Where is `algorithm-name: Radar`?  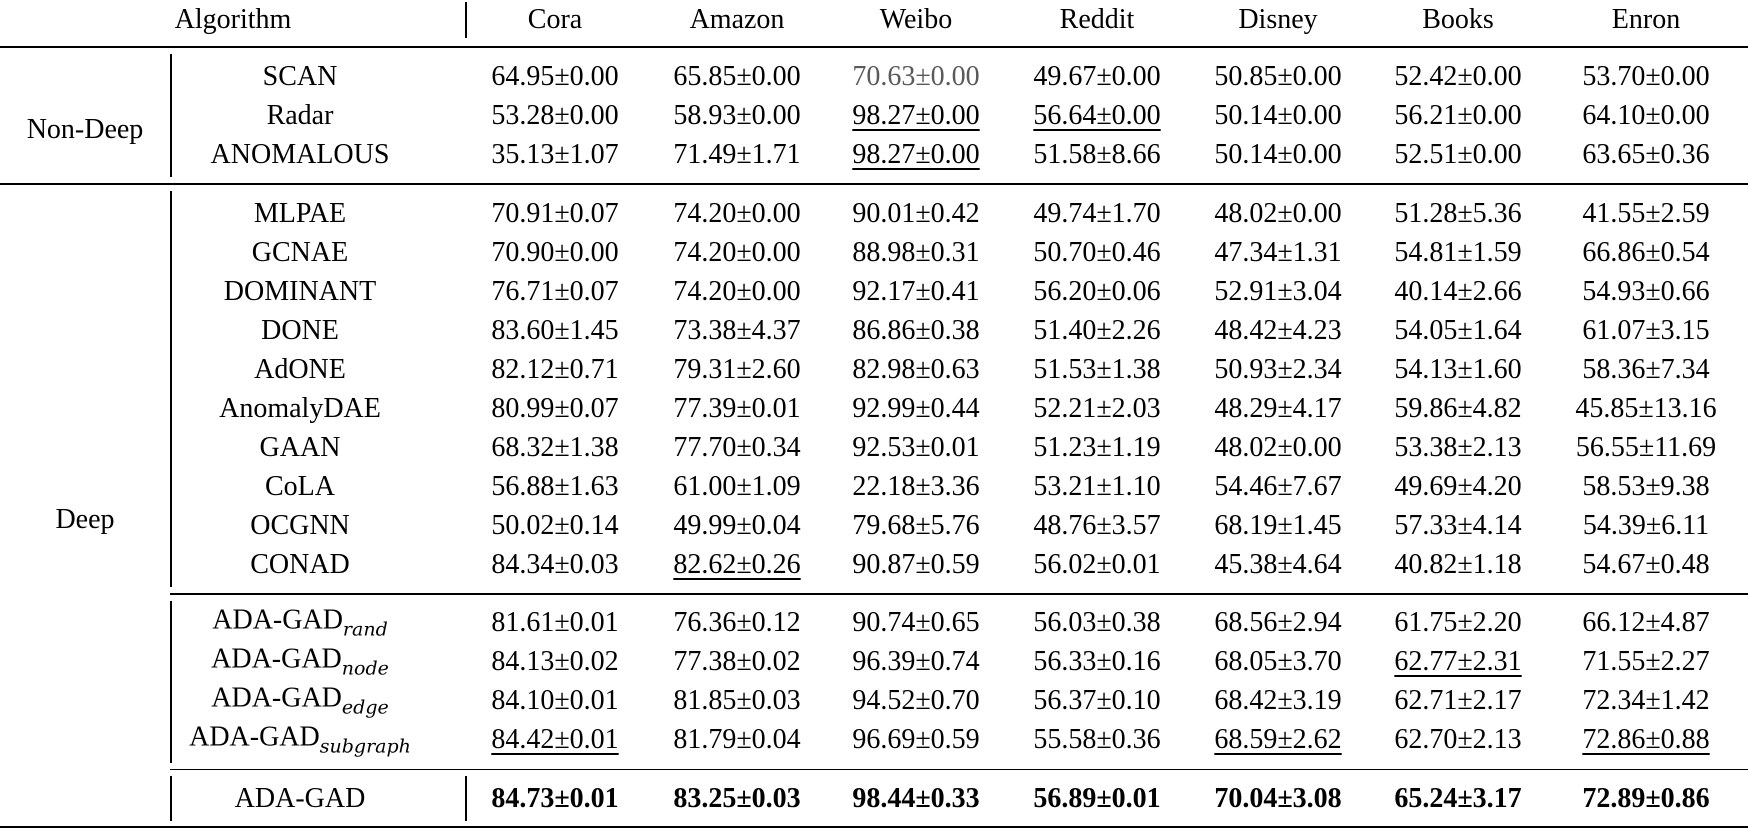
algorithm-name: Radar is located at coordinates (300, 115).